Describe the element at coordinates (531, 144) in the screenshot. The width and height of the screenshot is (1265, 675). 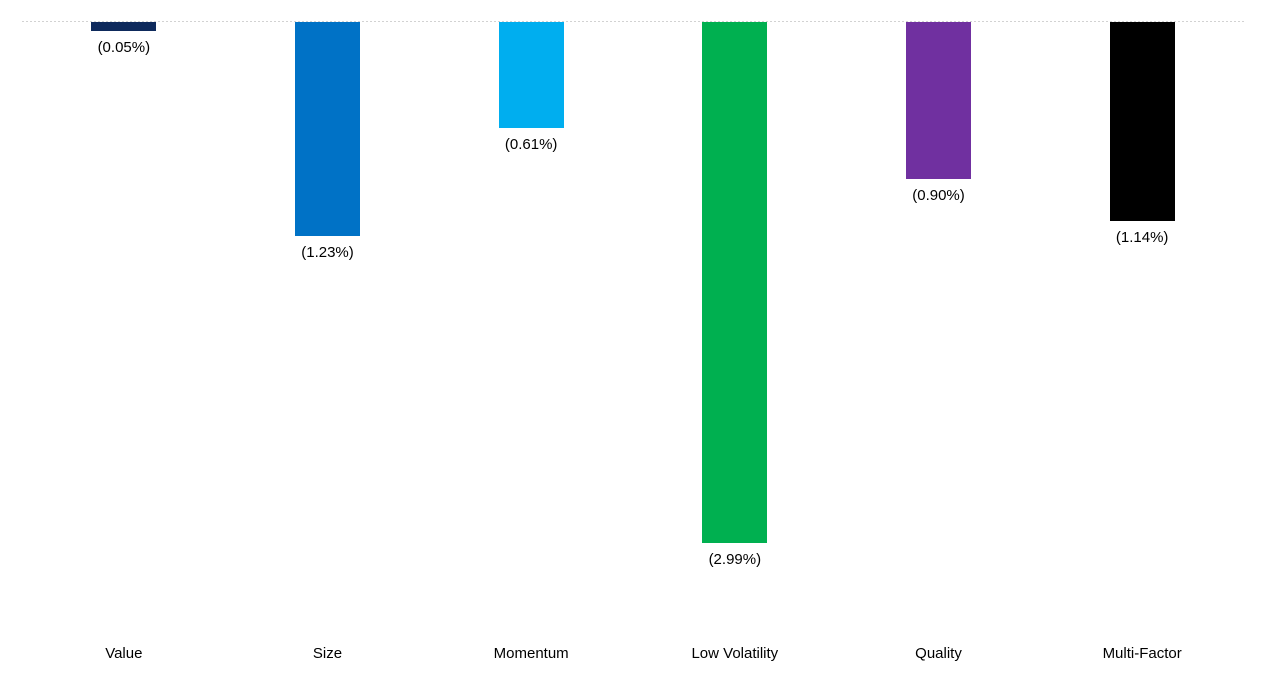
I see `value-label-momentum: (0.61%)` at that location.